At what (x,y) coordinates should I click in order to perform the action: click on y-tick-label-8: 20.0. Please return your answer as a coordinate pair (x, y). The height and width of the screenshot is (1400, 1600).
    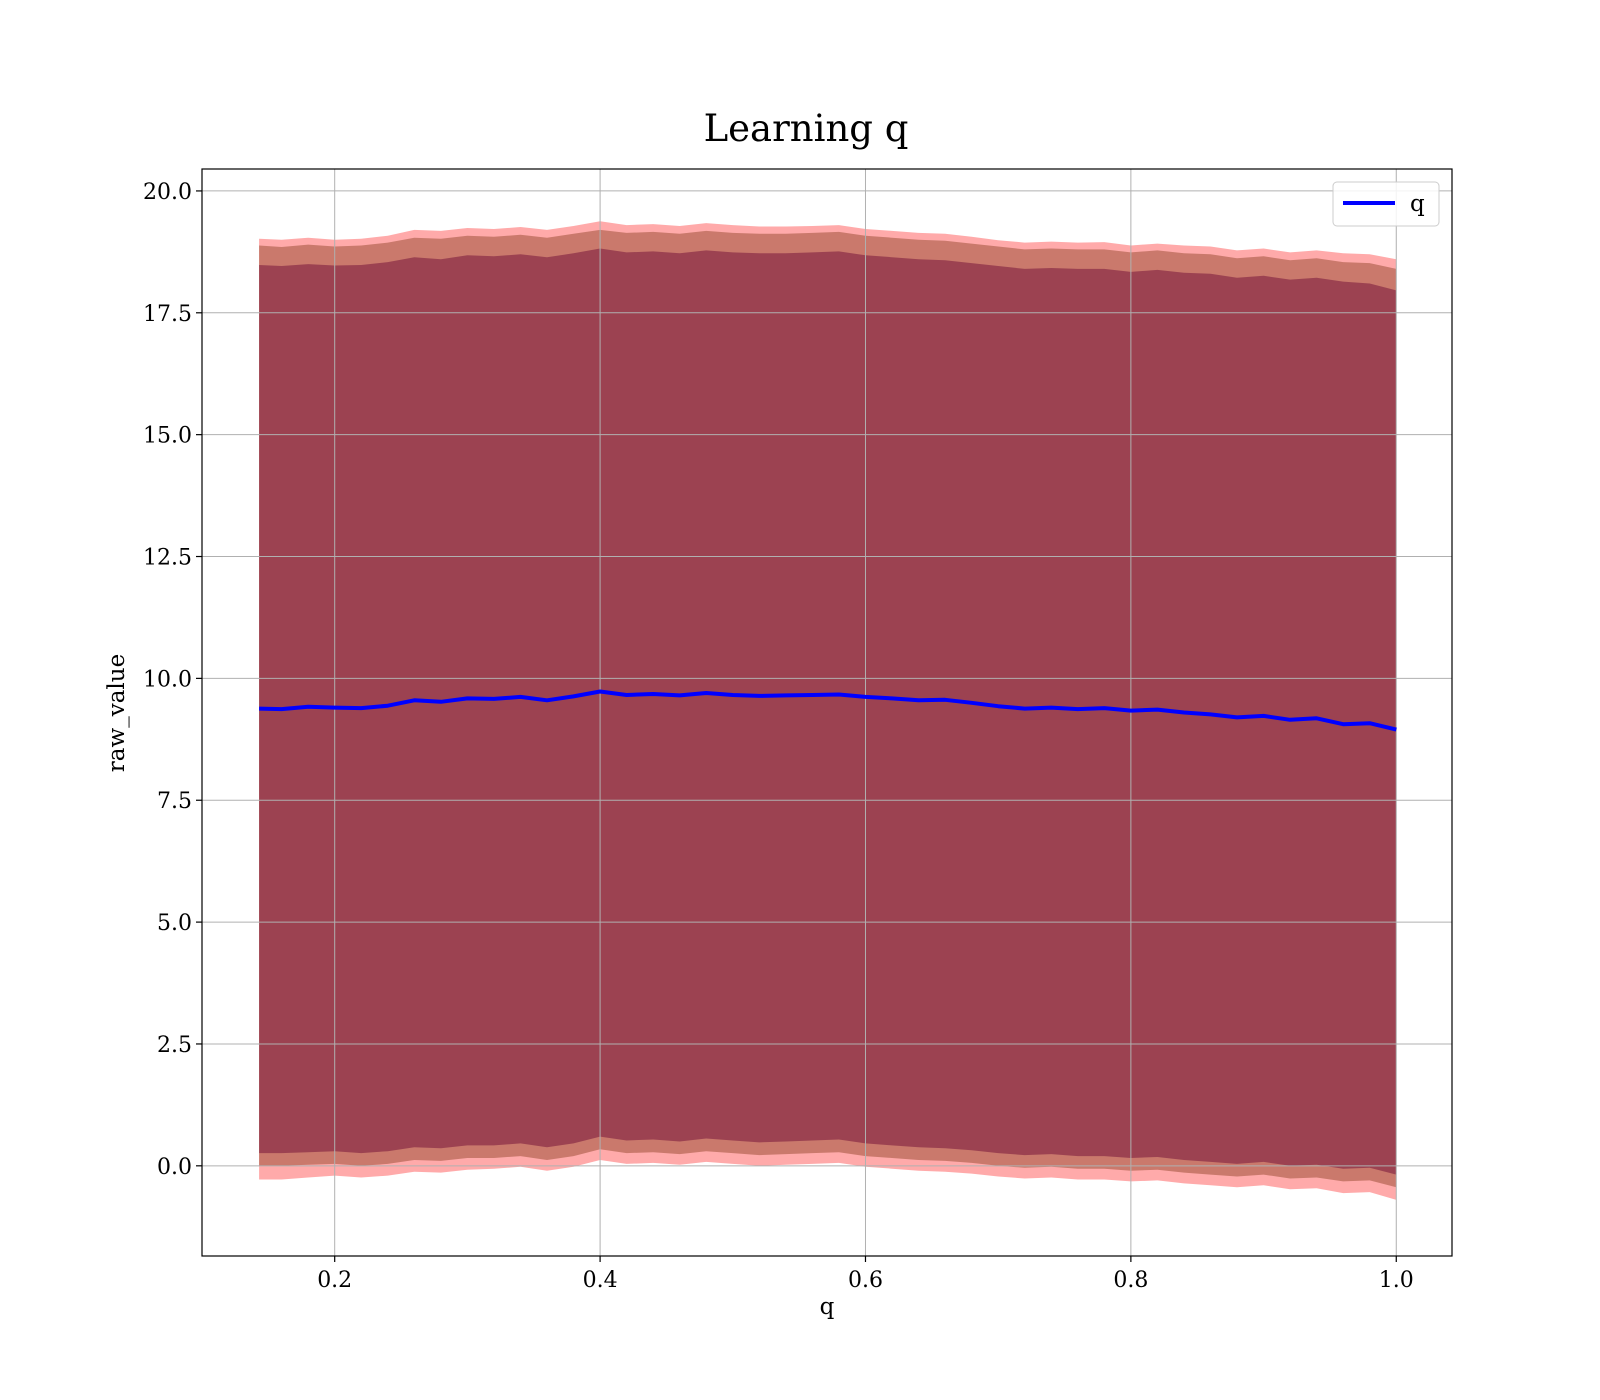
    Looking at the image, I should click on (167, 192).